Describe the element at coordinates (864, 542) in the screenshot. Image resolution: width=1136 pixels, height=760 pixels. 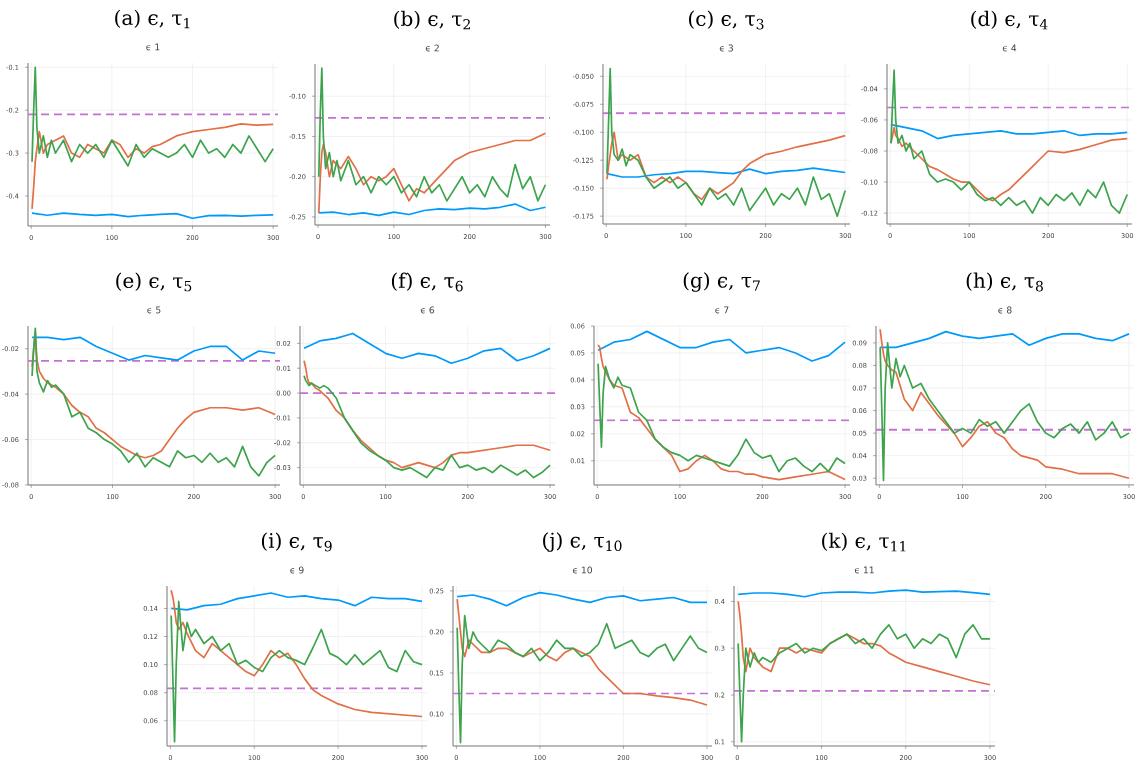
I see `chart-title: (k) ϵ, τ$_{11}$` at that location.